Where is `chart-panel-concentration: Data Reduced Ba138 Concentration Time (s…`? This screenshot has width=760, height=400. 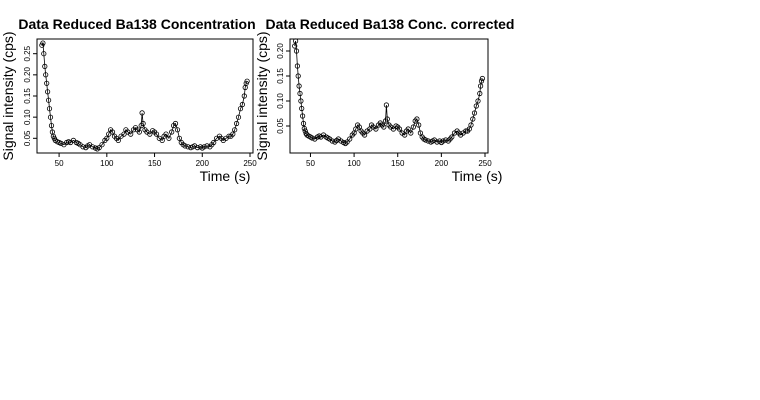 chart-panel-concentration: Data Reduced Ba138 Concentration Time (s… is located at coordinates (128, 100).